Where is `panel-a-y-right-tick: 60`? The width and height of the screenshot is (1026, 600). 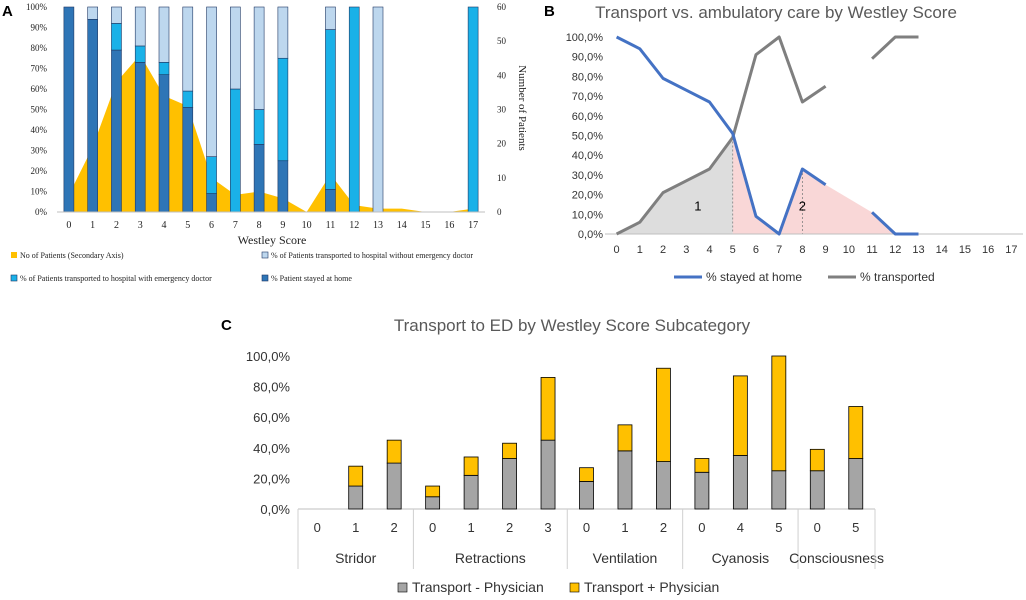 panel-a-y-right-tick: 60 is located at coordinates (502, 7).